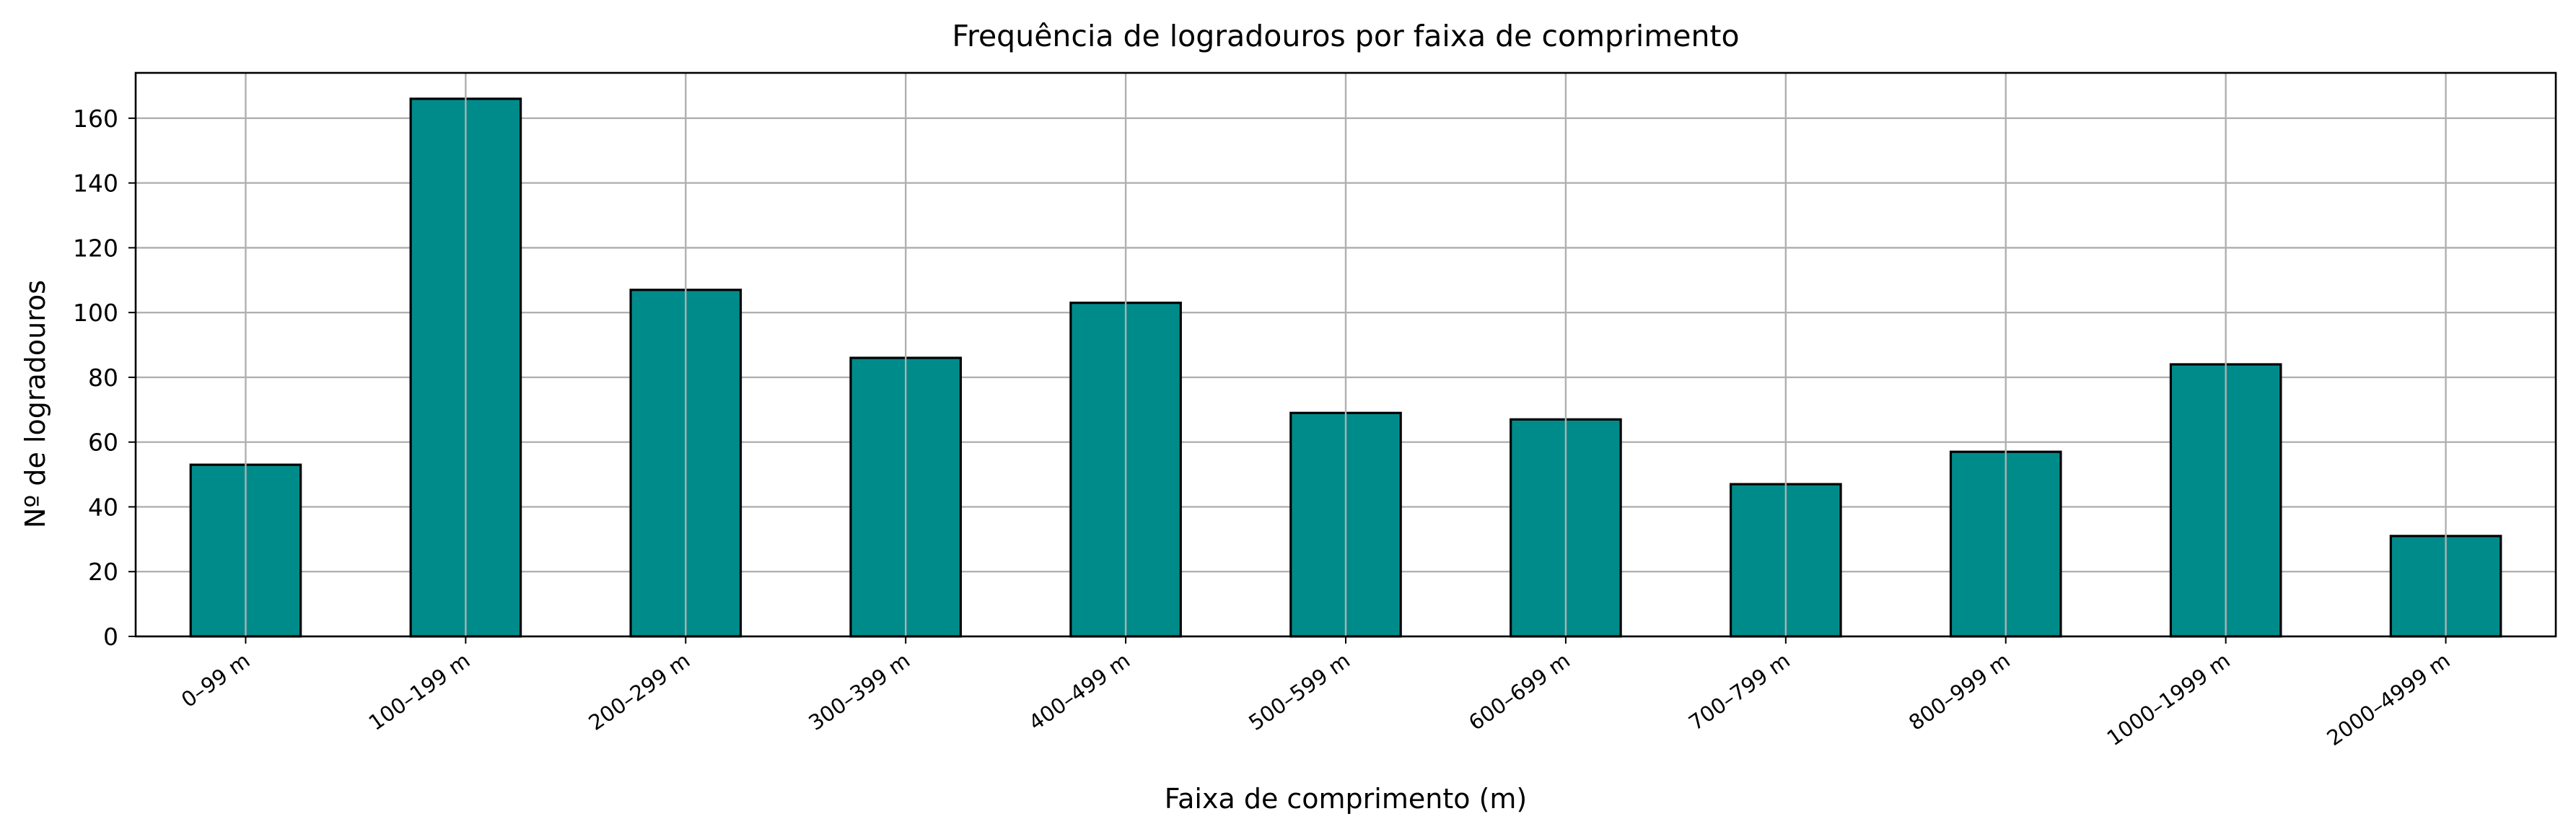 This screenshot has height=837, width=2576. What do you see at coordinates (1346, 799) in the screenshot?
I see `x-axis-label: Faixa de comprimento (m)` at bounding box center [1346, 799].